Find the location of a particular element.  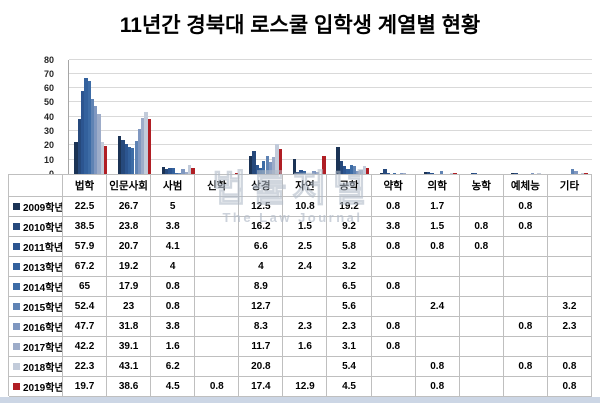

year-label-text: 2016학년 is located at coordinates (43, 328).